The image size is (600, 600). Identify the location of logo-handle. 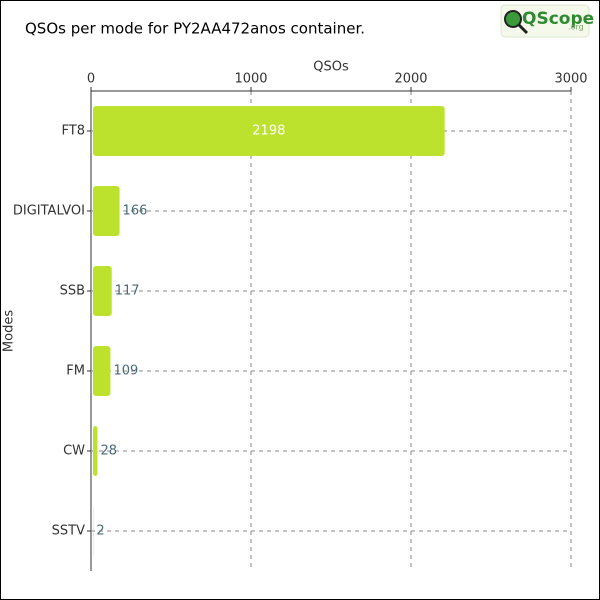
(523, 29).